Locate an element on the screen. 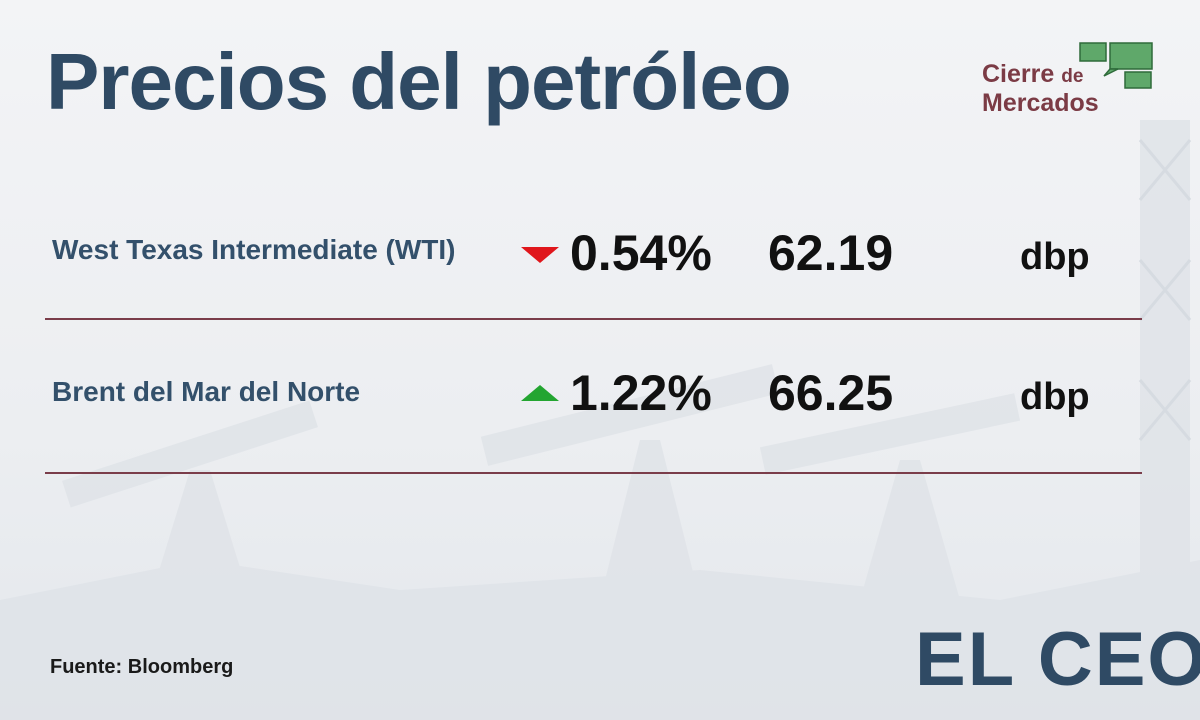 The height and width of the screenshot is (720, 1200). row-price: 62.19 is located at coordinates (831, 253).